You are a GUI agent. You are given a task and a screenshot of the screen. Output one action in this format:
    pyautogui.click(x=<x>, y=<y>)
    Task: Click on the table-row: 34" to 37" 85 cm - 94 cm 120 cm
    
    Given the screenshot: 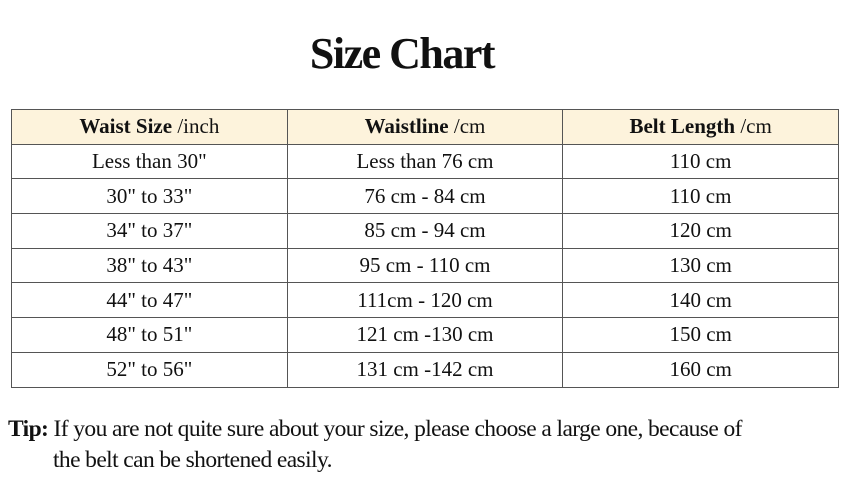 What is the action you would take?
    pyautogui.click(x=425, y=231)
    